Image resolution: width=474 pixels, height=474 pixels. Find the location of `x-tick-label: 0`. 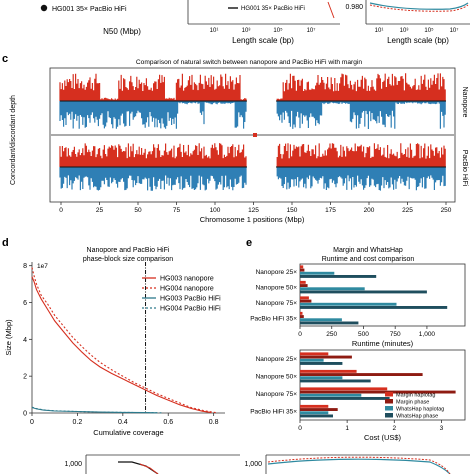

x-tick-label: 0 is located at coordinates (300, 428).